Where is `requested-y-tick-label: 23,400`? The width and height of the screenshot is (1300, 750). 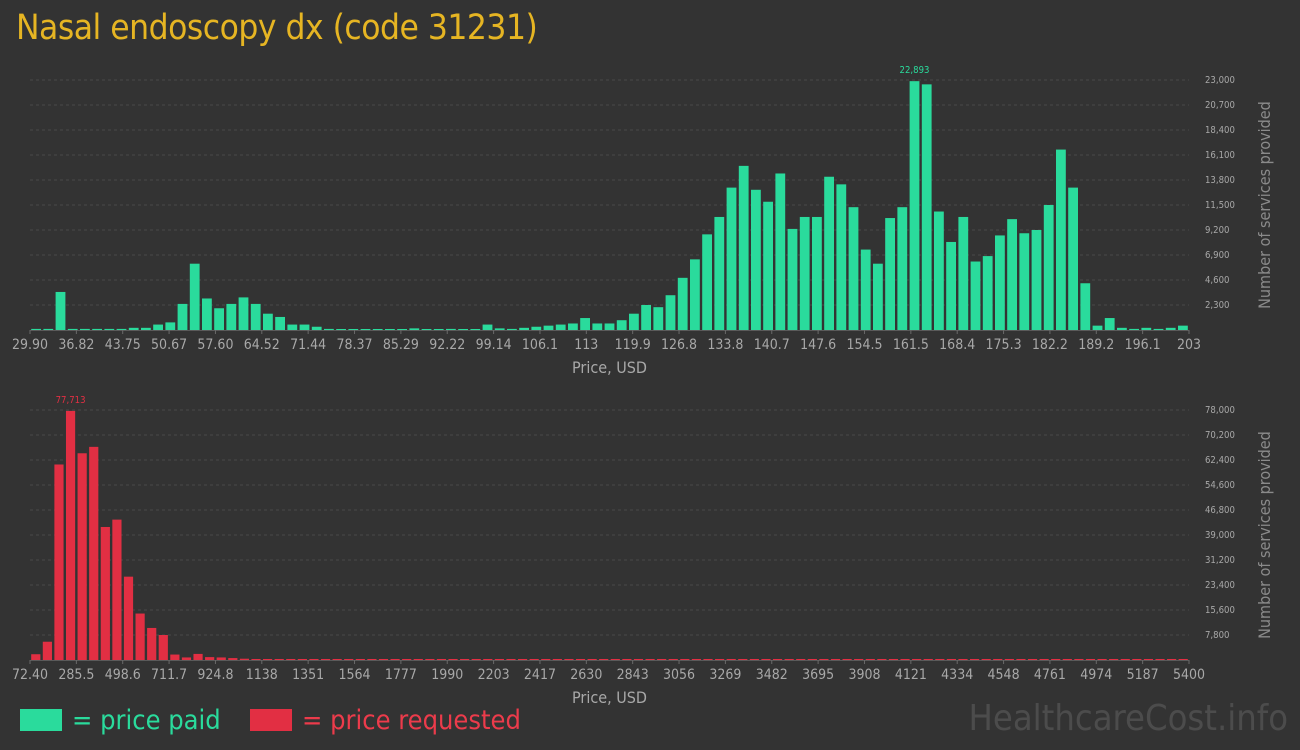 requested-y-tick-label: 23,400 is located at coordinates (1220, 585).